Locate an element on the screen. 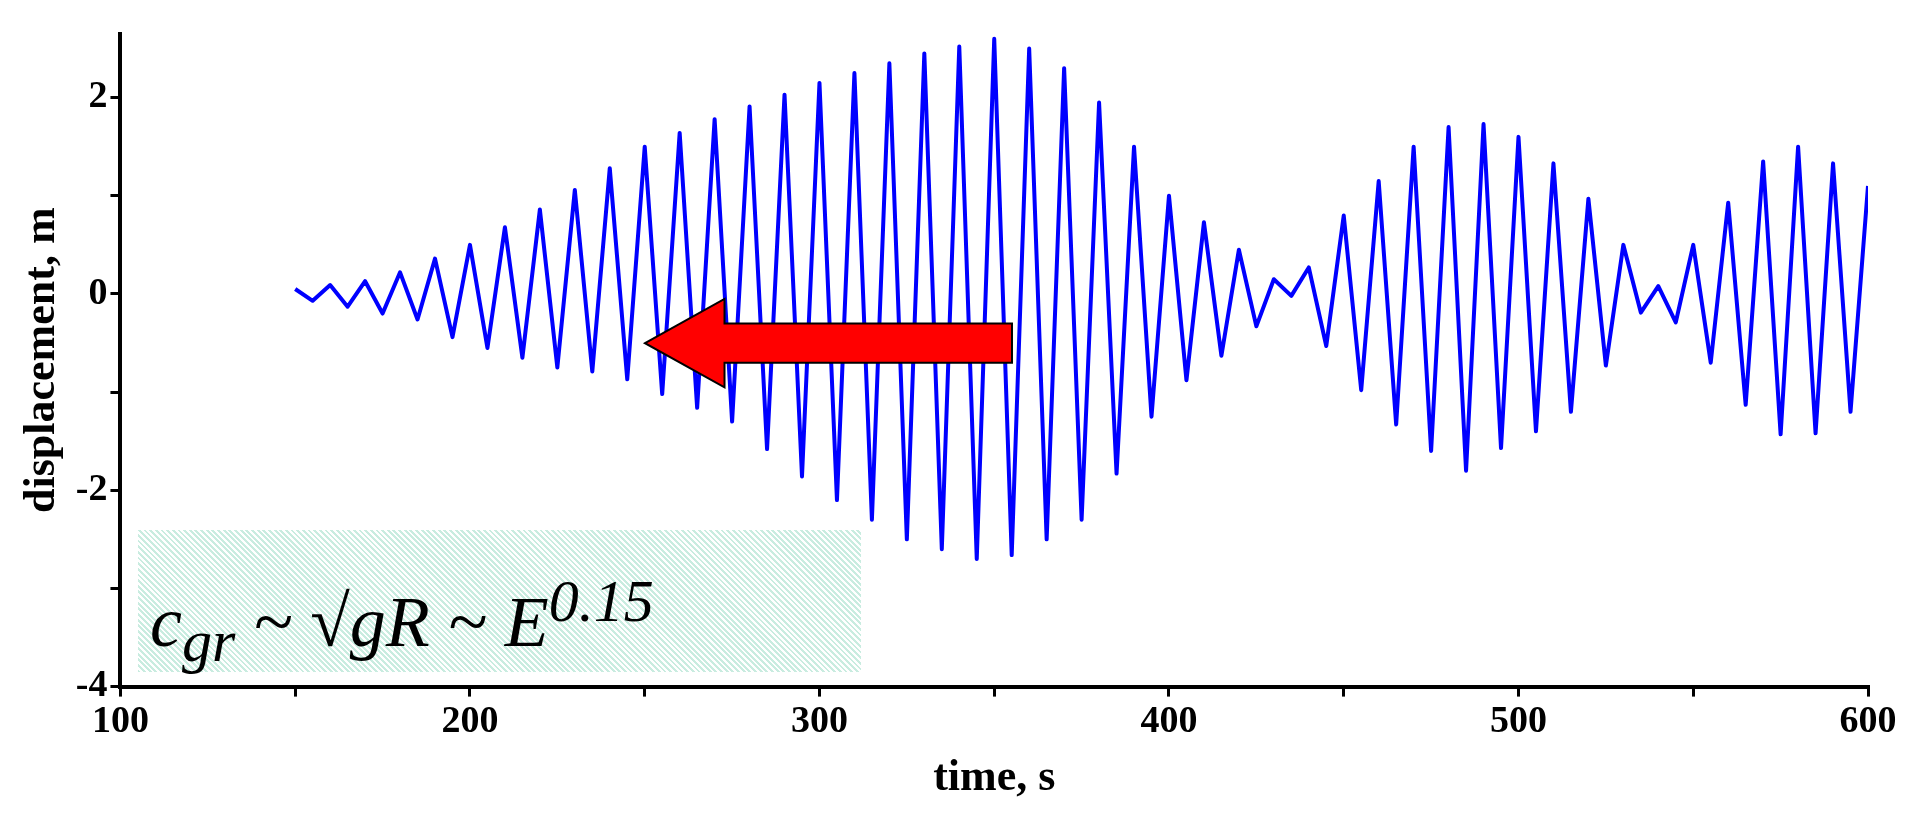  y-tick-label: -2 is located at coordinates (91, 487).